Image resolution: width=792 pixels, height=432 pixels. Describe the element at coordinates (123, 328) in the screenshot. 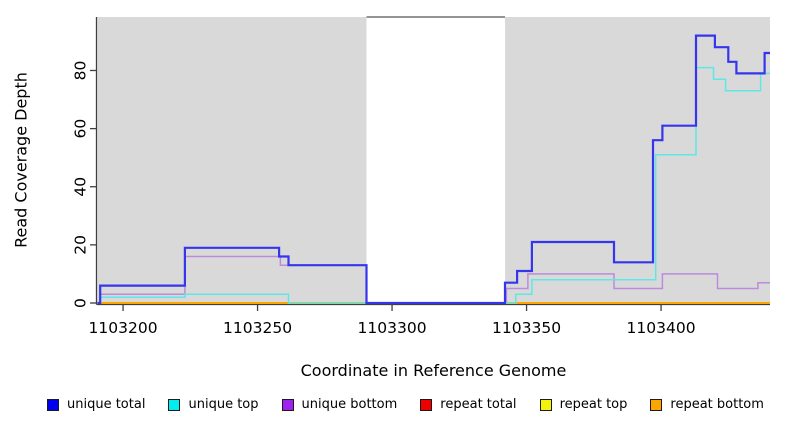

I see `x-tick-label: 1103200` at that location.